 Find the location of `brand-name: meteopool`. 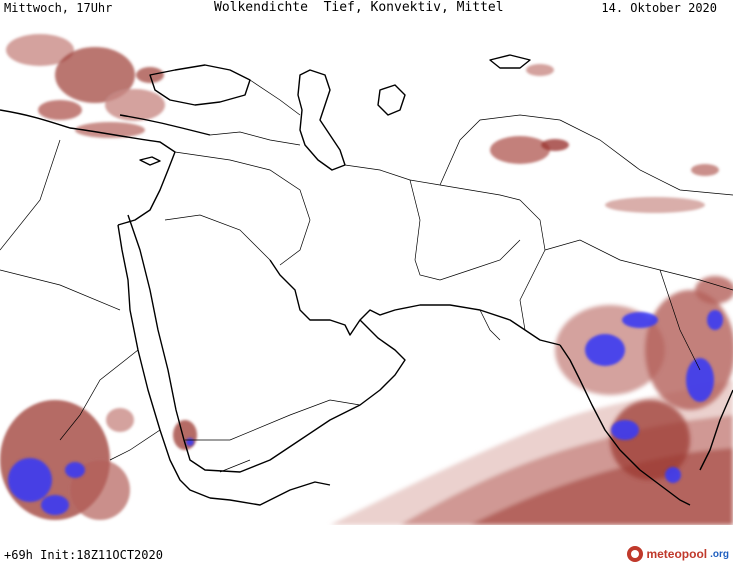

brand-name: meteopool is located at coordinates (677, 554).